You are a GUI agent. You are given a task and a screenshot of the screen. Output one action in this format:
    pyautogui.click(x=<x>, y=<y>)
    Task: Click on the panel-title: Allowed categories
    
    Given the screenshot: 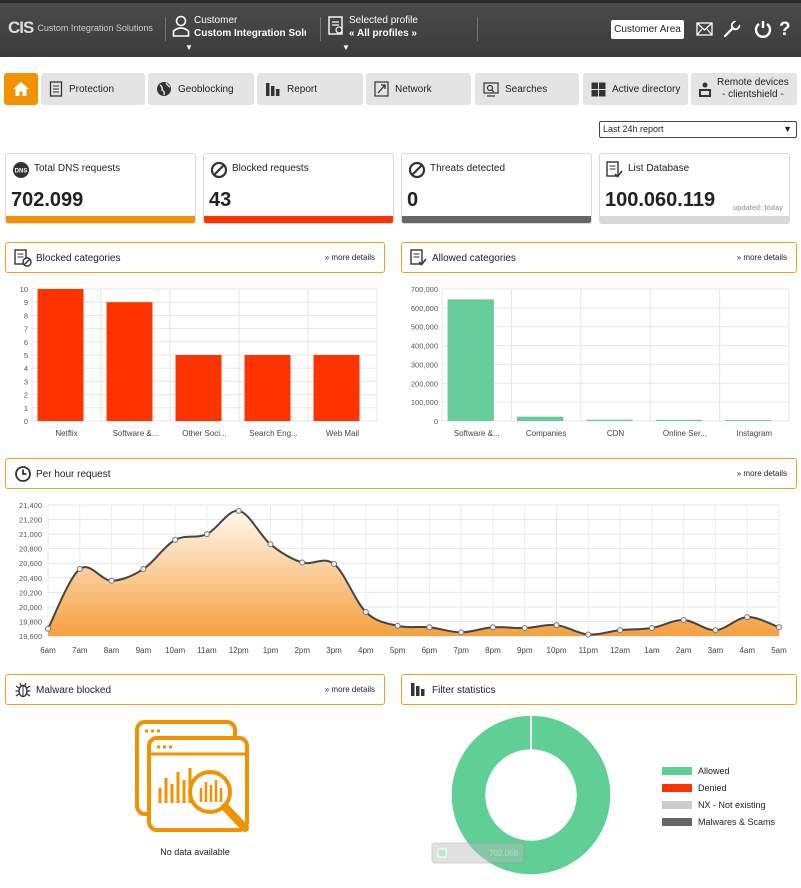 What is the action you would take?
    pyautogui.click(x=474, y=258)
    